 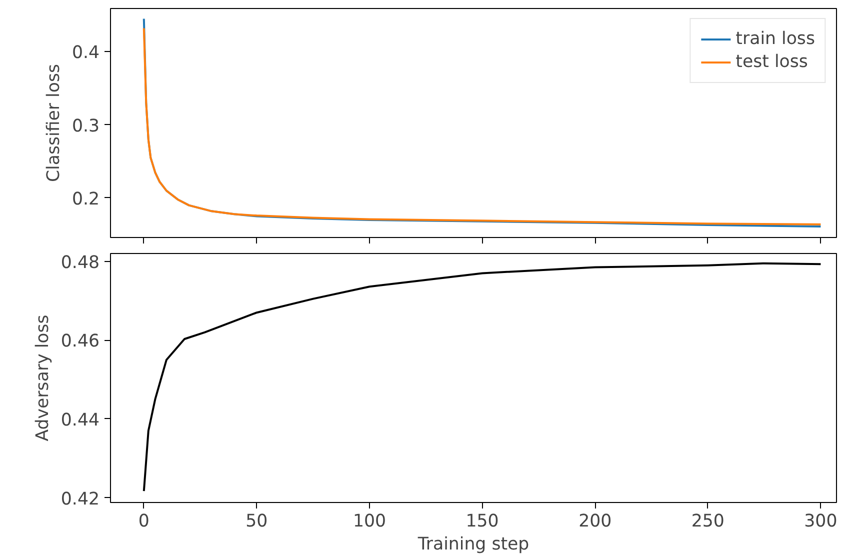 What do you see at coordinates (54, 123) in the screenshot?
I see `y-axis-title: Classifier loss` at bounding box center [54, 123].